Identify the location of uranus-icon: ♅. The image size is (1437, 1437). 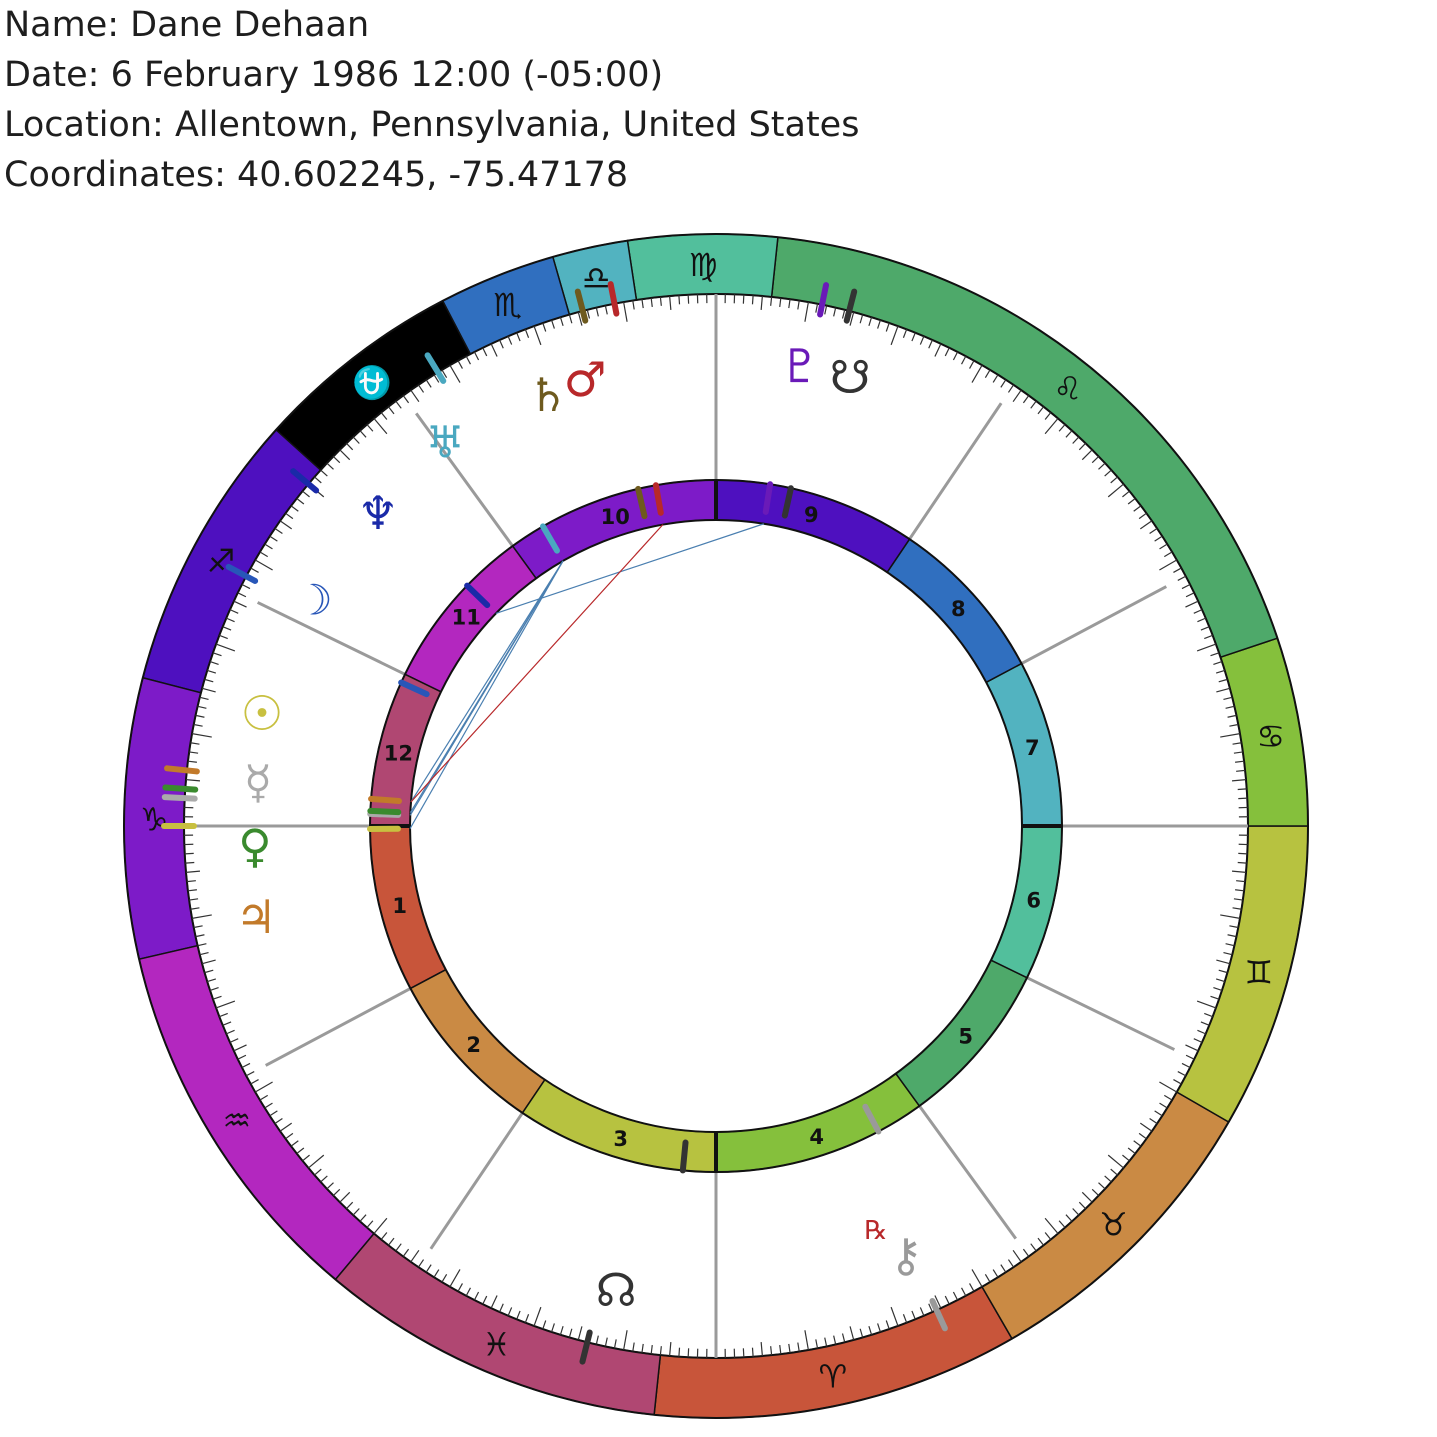
(444, 442).